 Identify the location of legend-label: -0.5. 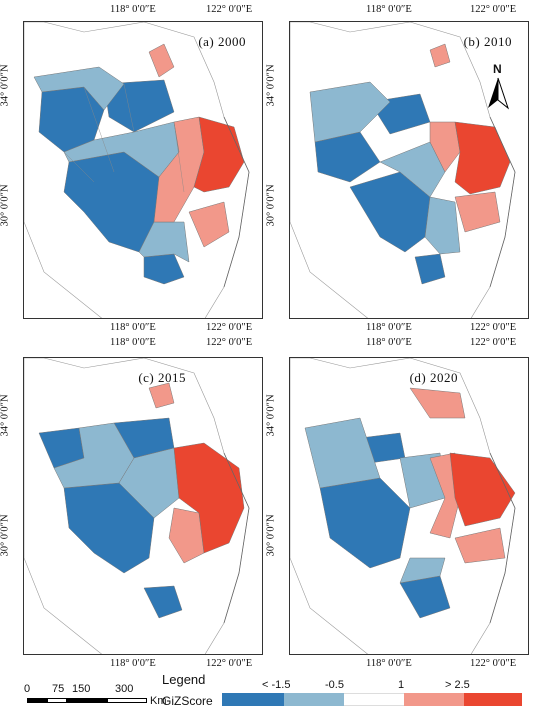
(334, 685).